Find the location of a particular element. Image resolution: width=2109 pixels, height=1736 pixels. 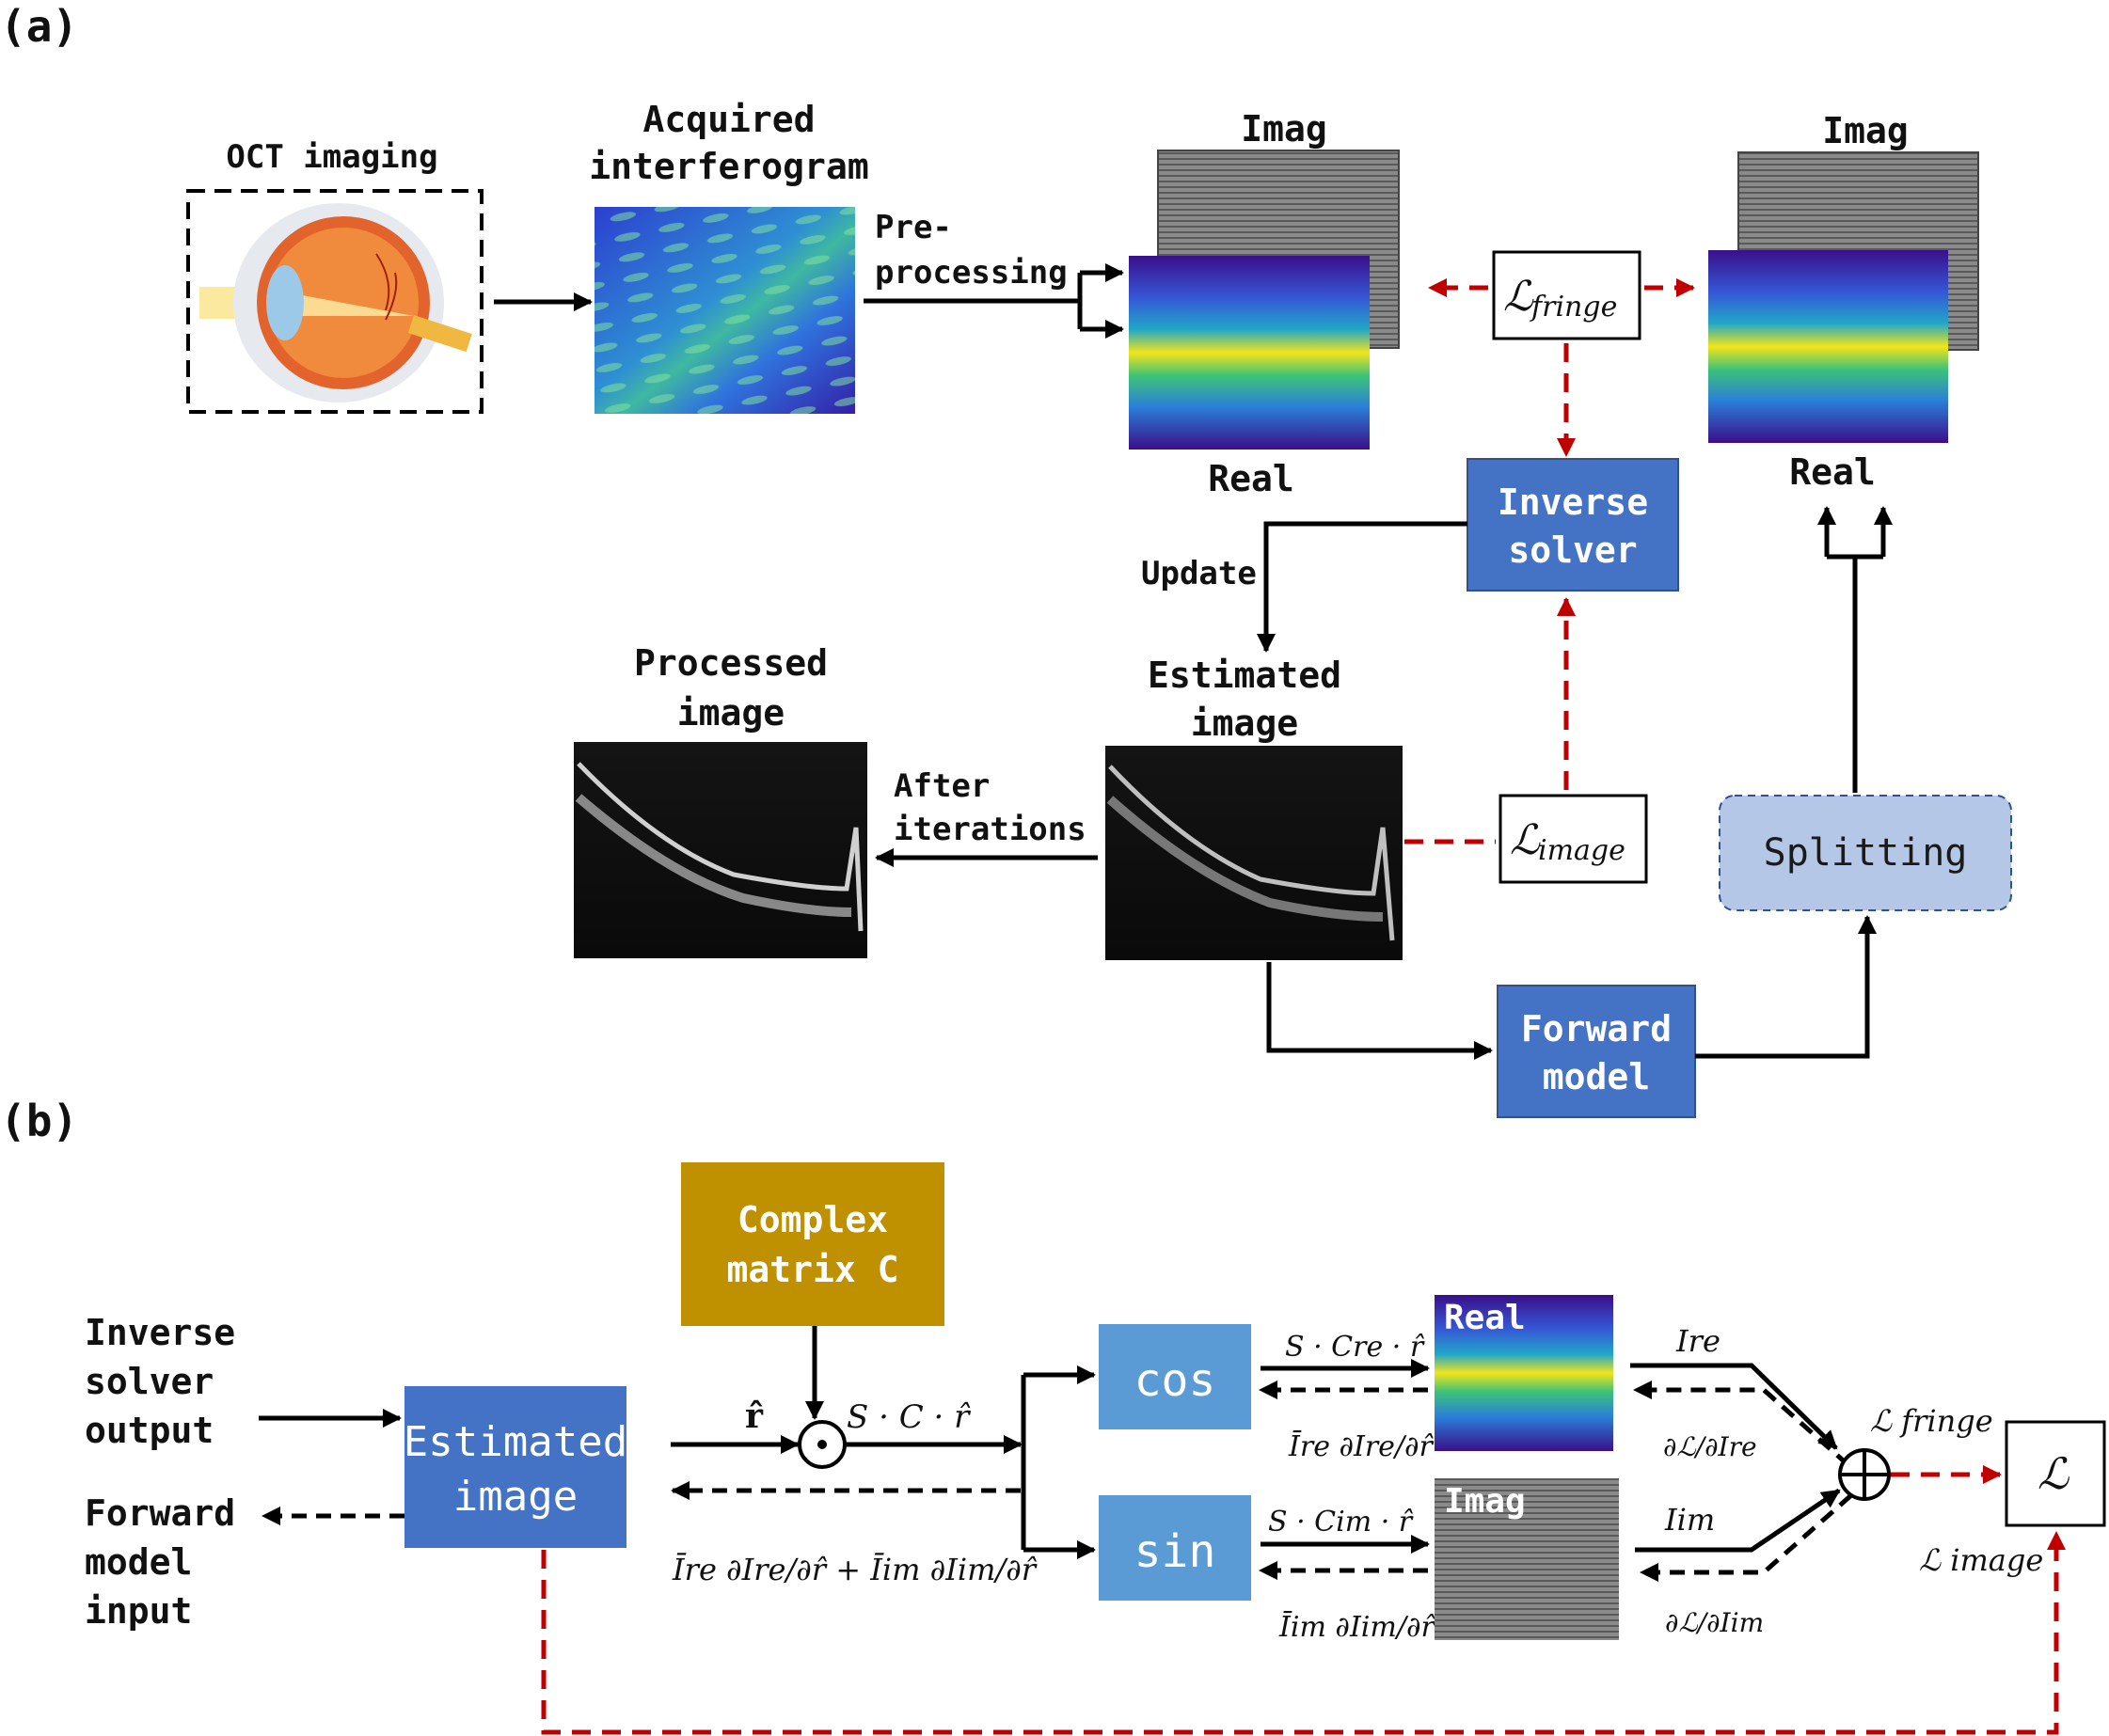

forward-input-label-3: input is located at coordinates (138, 1611).